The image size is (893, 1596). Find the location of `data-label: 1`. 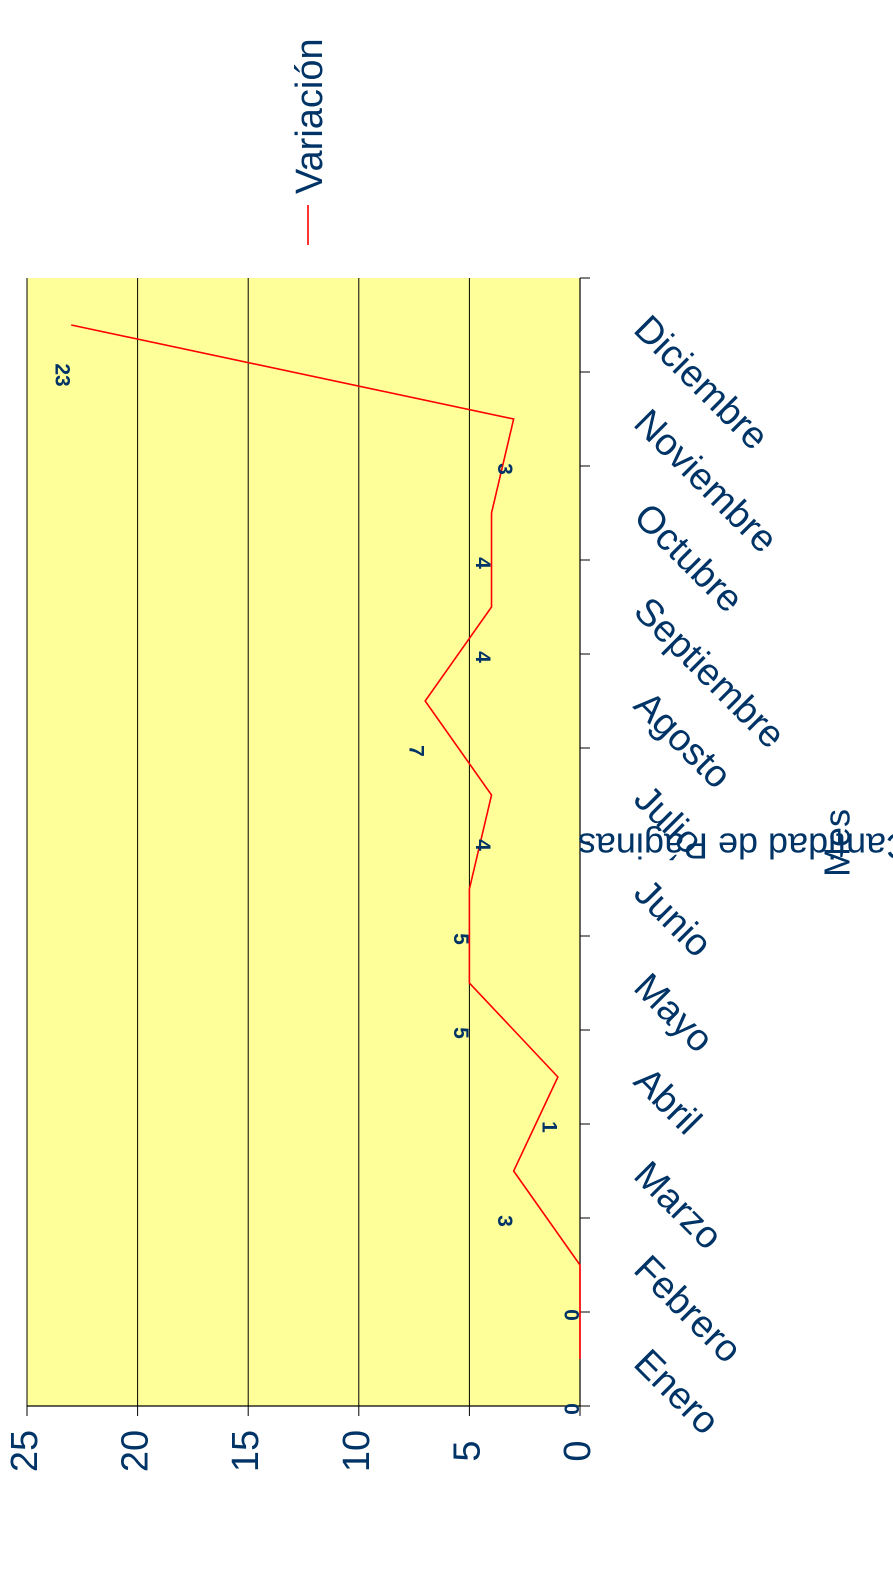

data-label: 1 is located at coordinates (548, 1127).